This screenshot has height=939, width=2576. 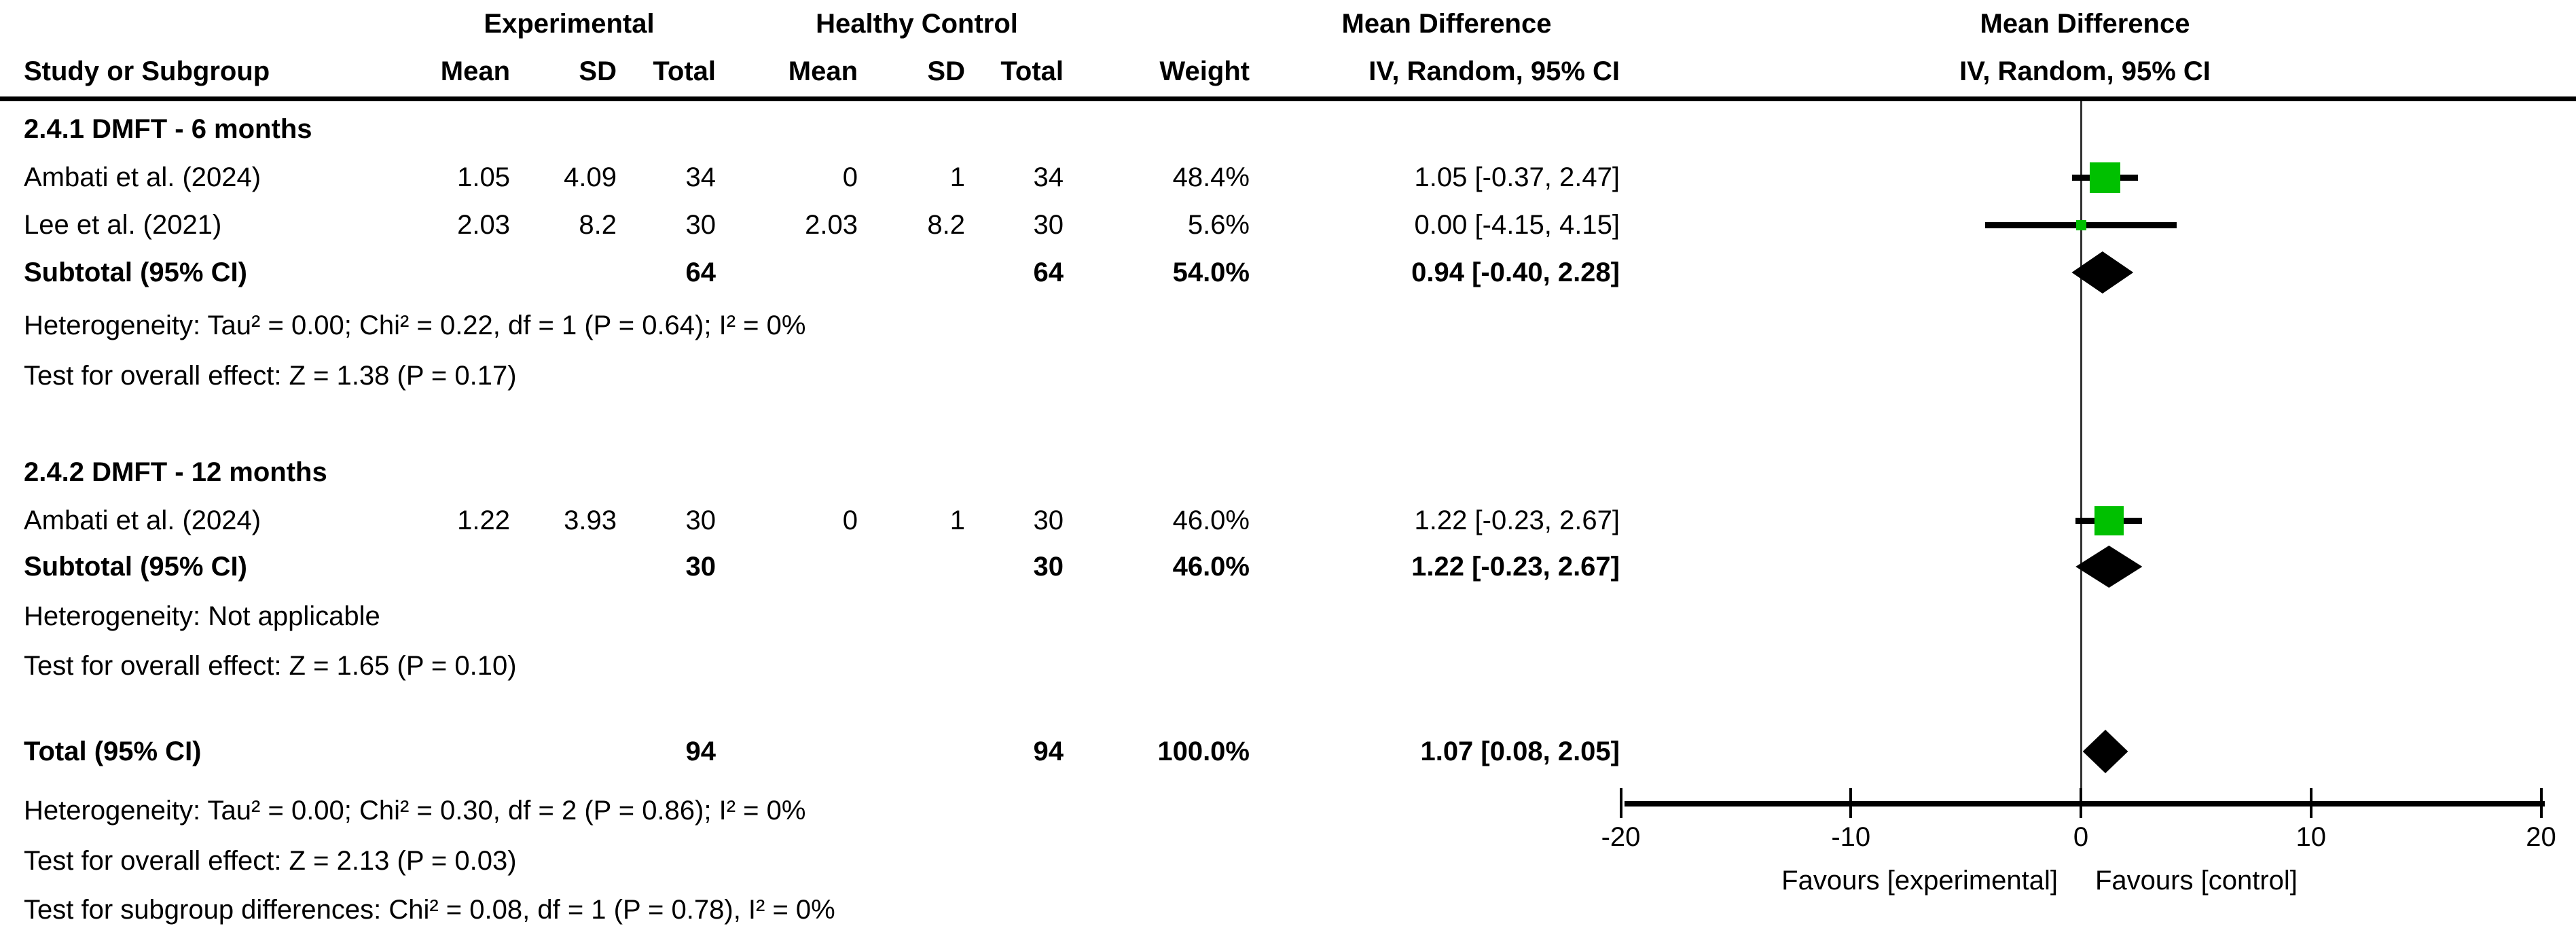 What do you see at coordinates (1851, 837) in the screenshot?
I see `axis-tick-label: -10` at bounding box center [1851, 837].